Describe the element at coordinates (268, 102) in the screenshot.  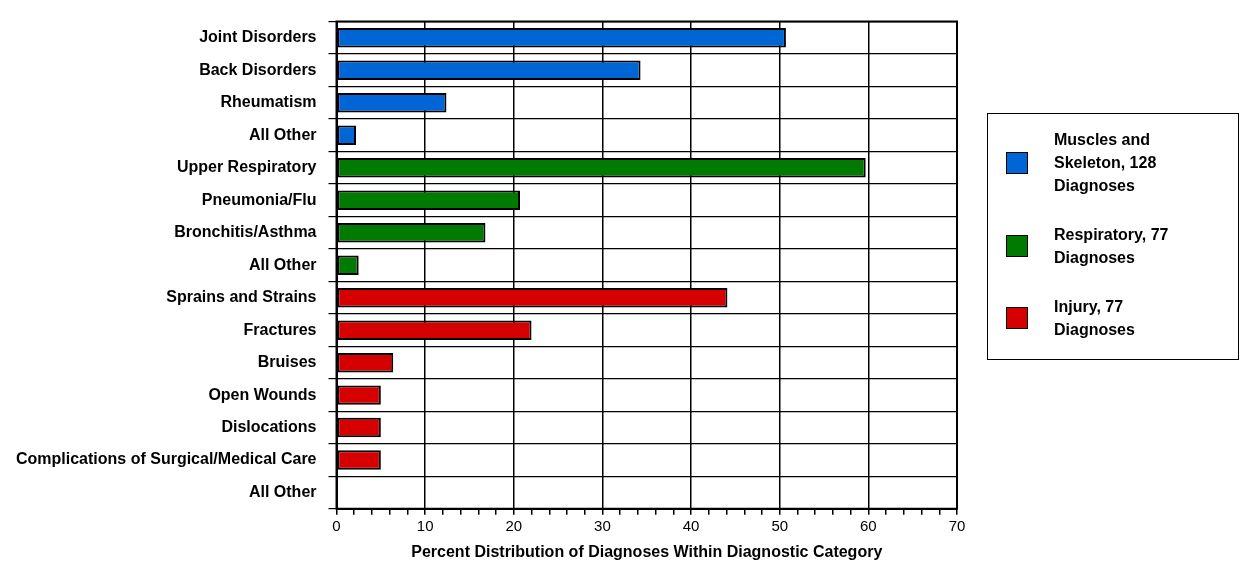
I see `y-tick-label: Rheumatism` at that location.